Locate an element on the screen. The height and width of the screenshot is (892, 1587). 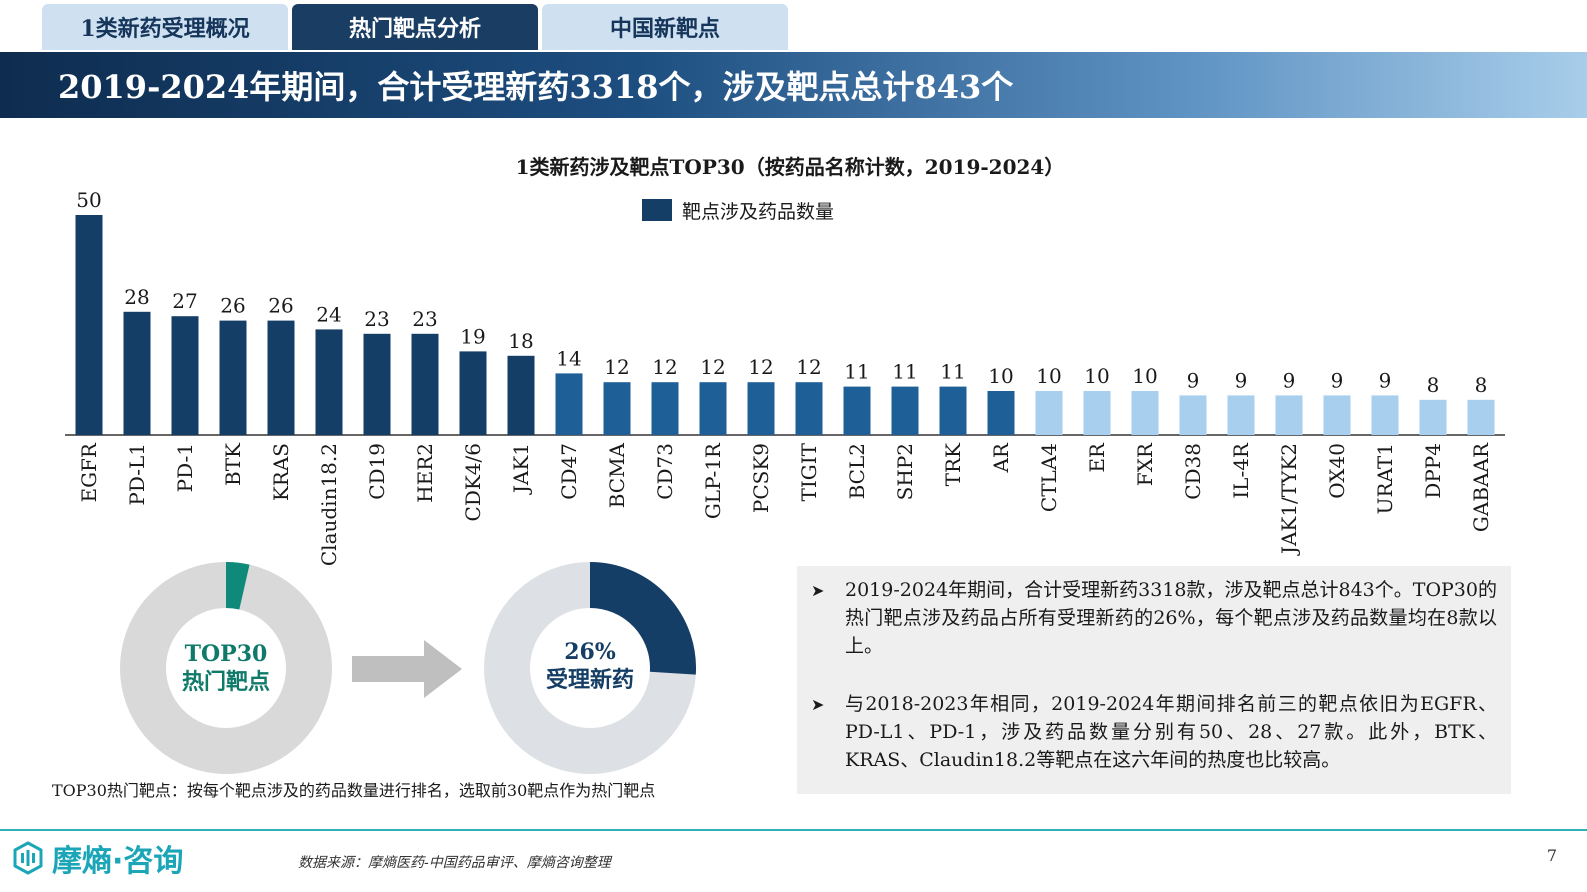
chart-title: 1类新药涉及靶点TOP30（按药品名称计数，2019-2024） is located at coordinates (790, 167).